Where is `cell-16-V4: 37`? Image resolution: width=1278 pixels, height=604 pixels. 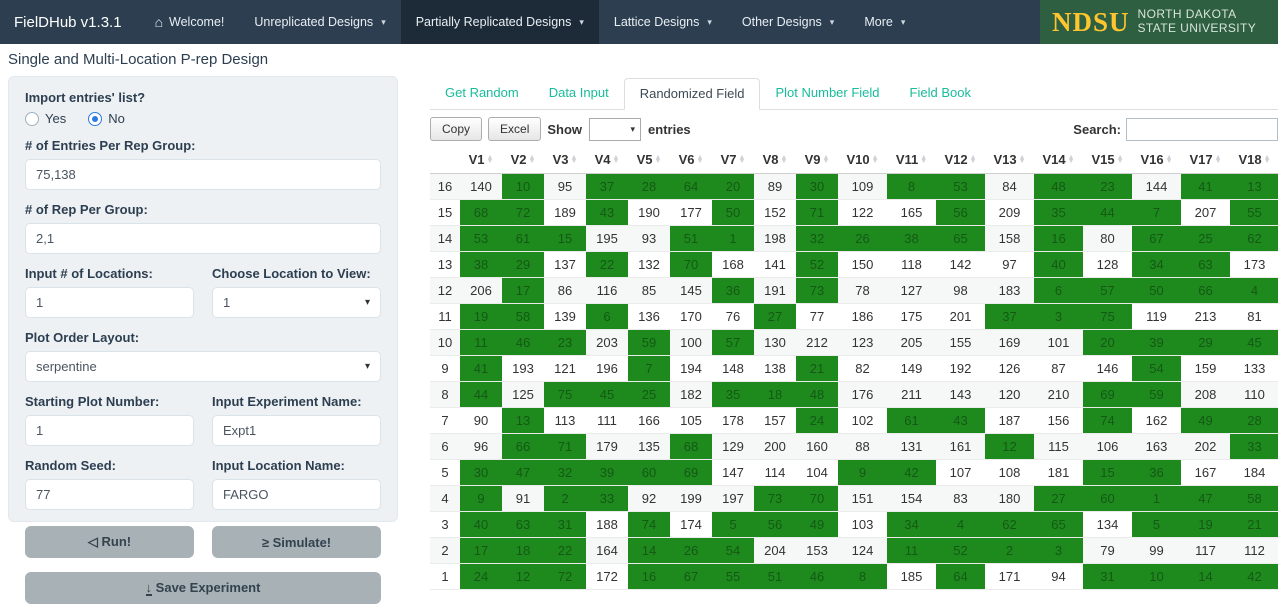 cell-16-V4: 37 is located at coordinates (607, 186).